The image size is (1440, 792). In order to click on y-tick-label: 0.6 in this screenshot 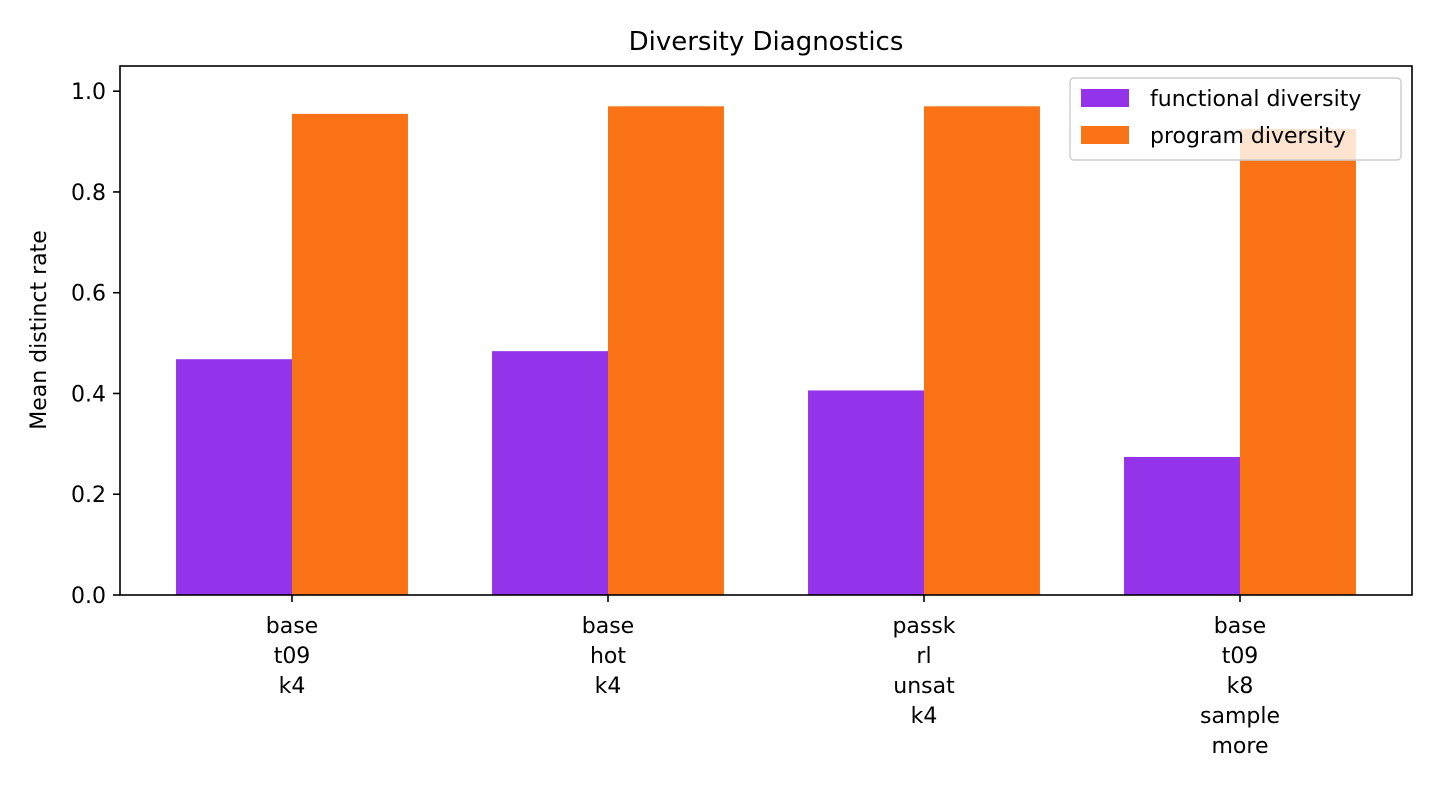, I will do `click(88, 294)`.